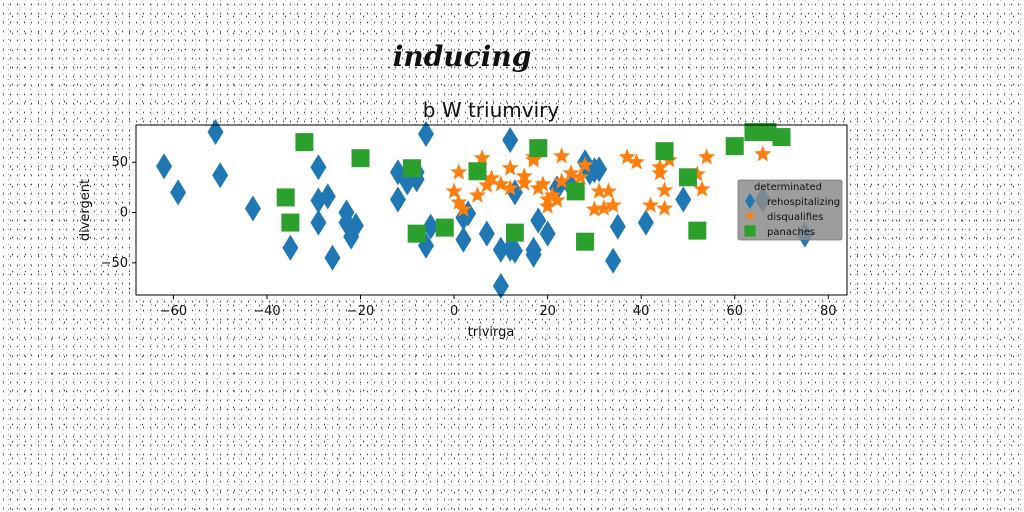  Describe the element at coordinates (750, 215) in the screenshot. I see `disqualifies-legend-marker` at that location.